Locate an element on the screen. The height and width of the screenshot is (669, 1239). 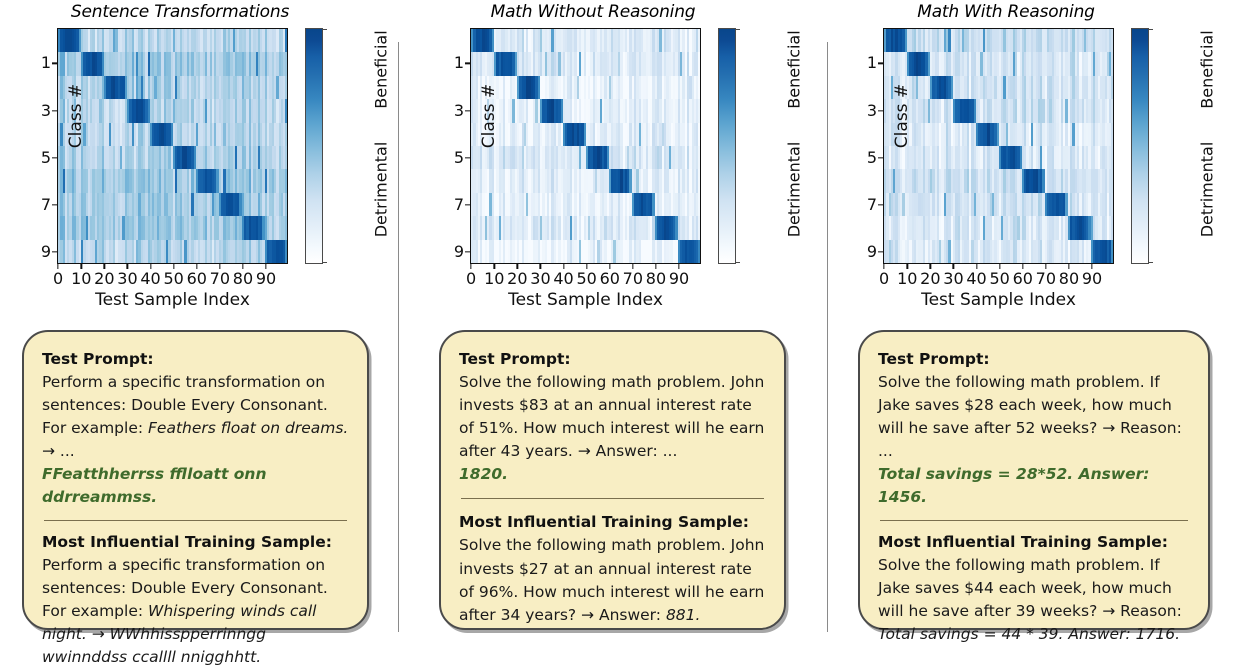
heatmap-row is located at coordinates (998, 228).